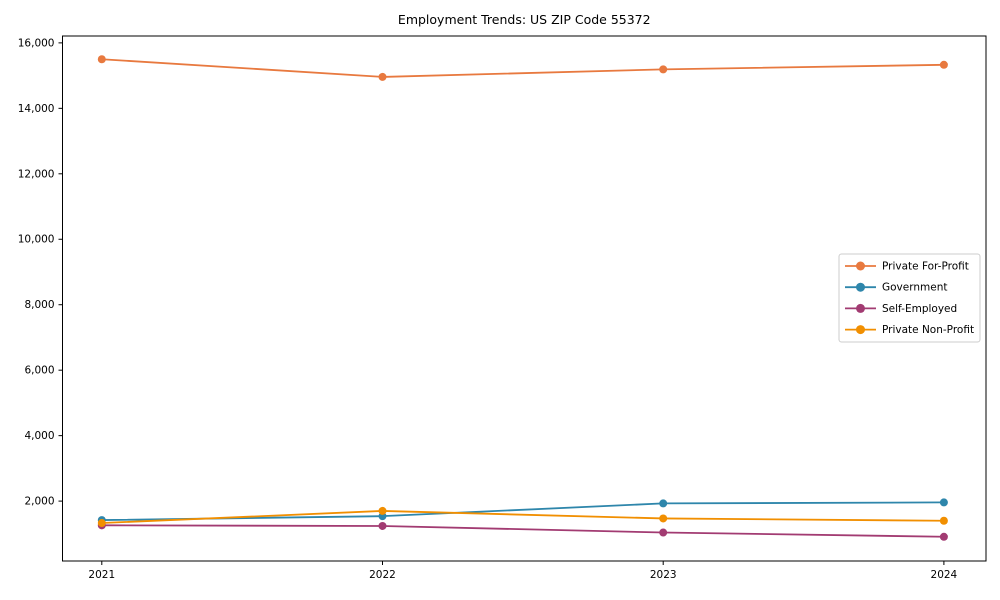  What do you see at coordinates (663, 575) in the screenshot?
I see `x-tick-label: 2023` at bounding box center [663, 575].